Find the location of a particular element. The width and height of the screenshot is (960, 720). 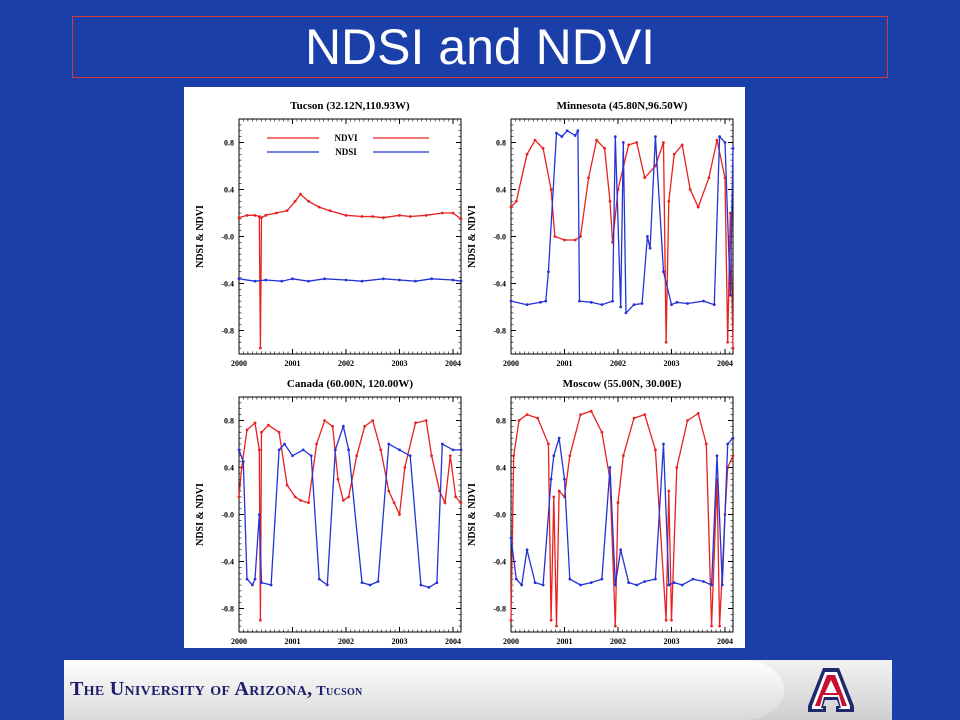

y-tick-label: 0.8 is located at coordinates (229, 421).